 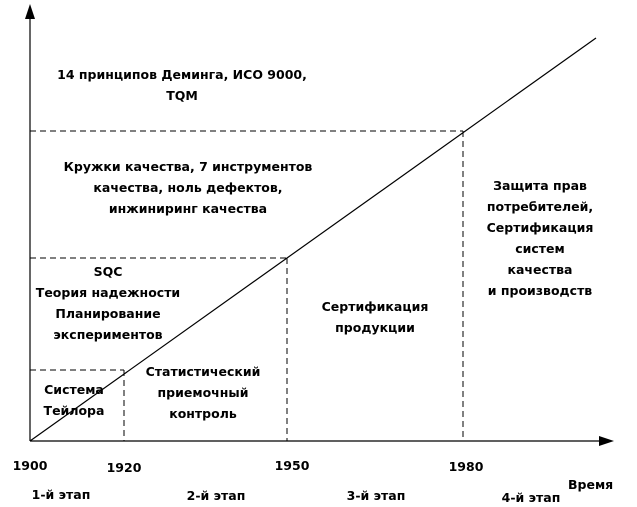 What do you see at coordinates (124, 467) in the screenshot?
I see `x-tick-1920: 1920` at bounding box center [124, 467].